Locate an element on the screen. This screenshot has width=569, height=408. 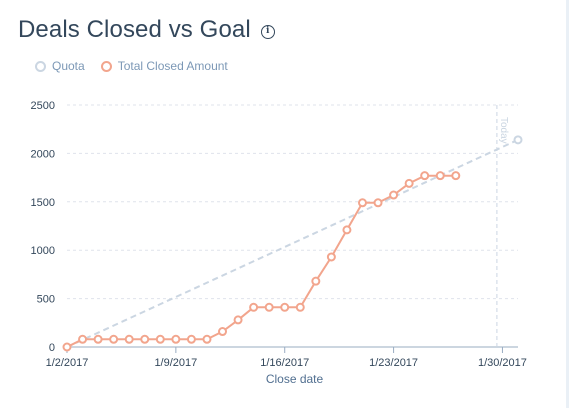
title-row: Deals Closed vs Goal i is located at coordinates (146, 30).